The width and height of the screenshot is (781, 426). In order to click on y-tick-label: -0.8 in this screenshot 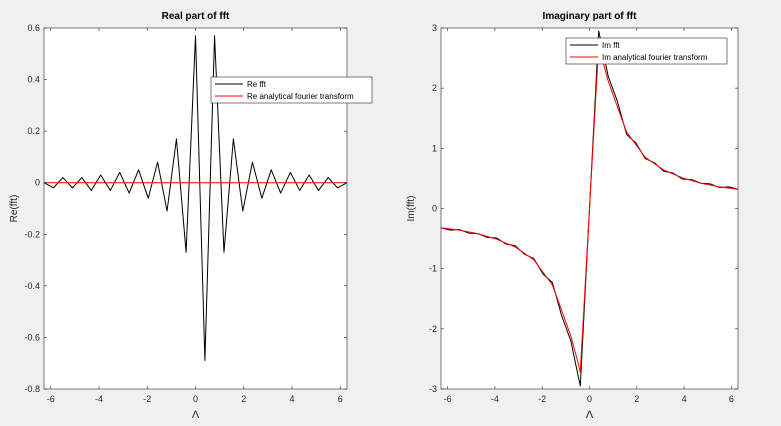, I will do `click(32, 389)`.